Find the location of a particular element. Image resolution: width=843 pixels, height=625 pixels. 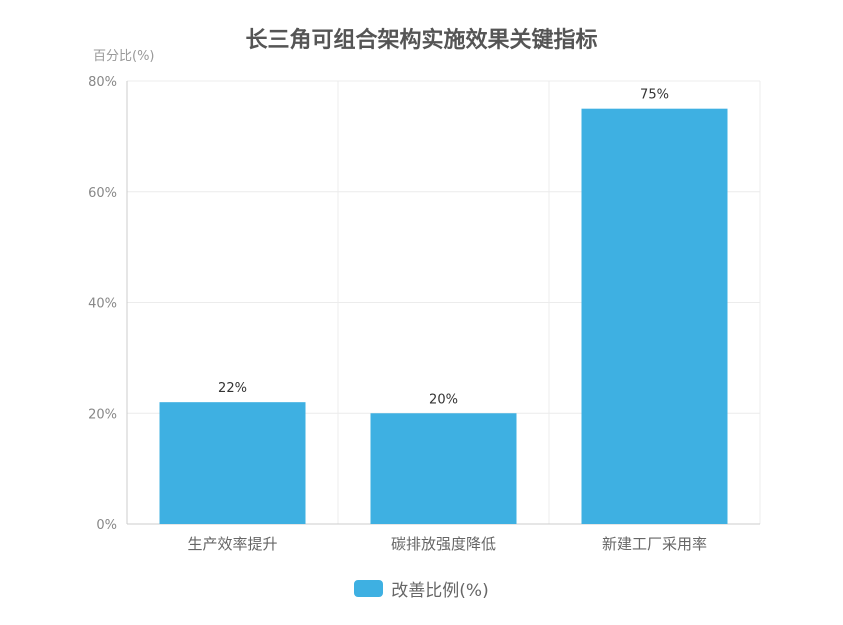

bar-data-label: 20% is located at coordinates (443, 399).